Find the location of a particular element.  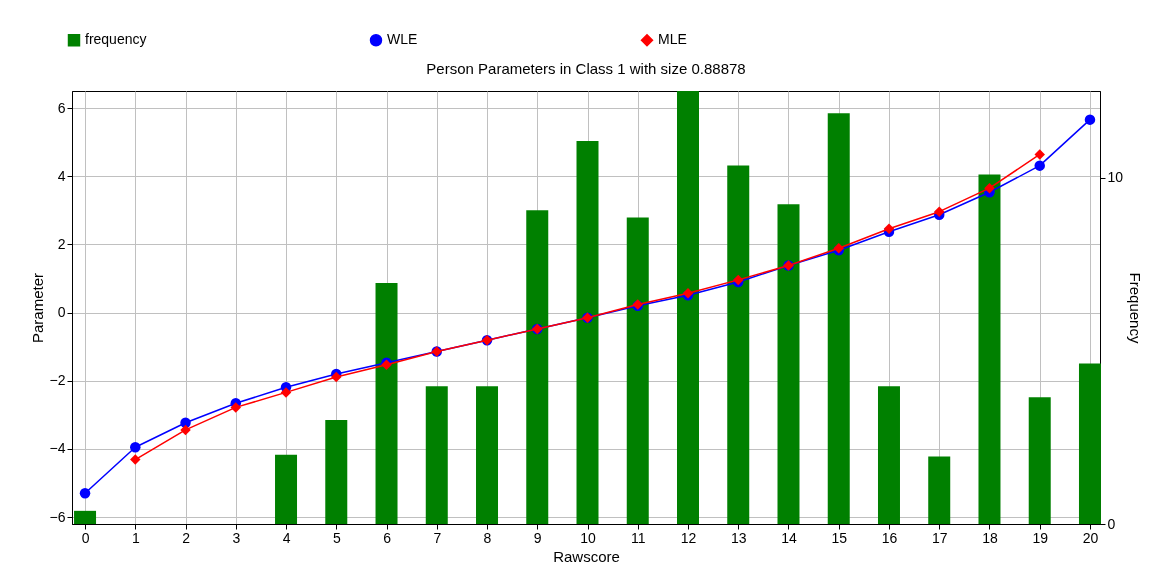

x-tick-label: 10 is located at coordinates (588, 537).